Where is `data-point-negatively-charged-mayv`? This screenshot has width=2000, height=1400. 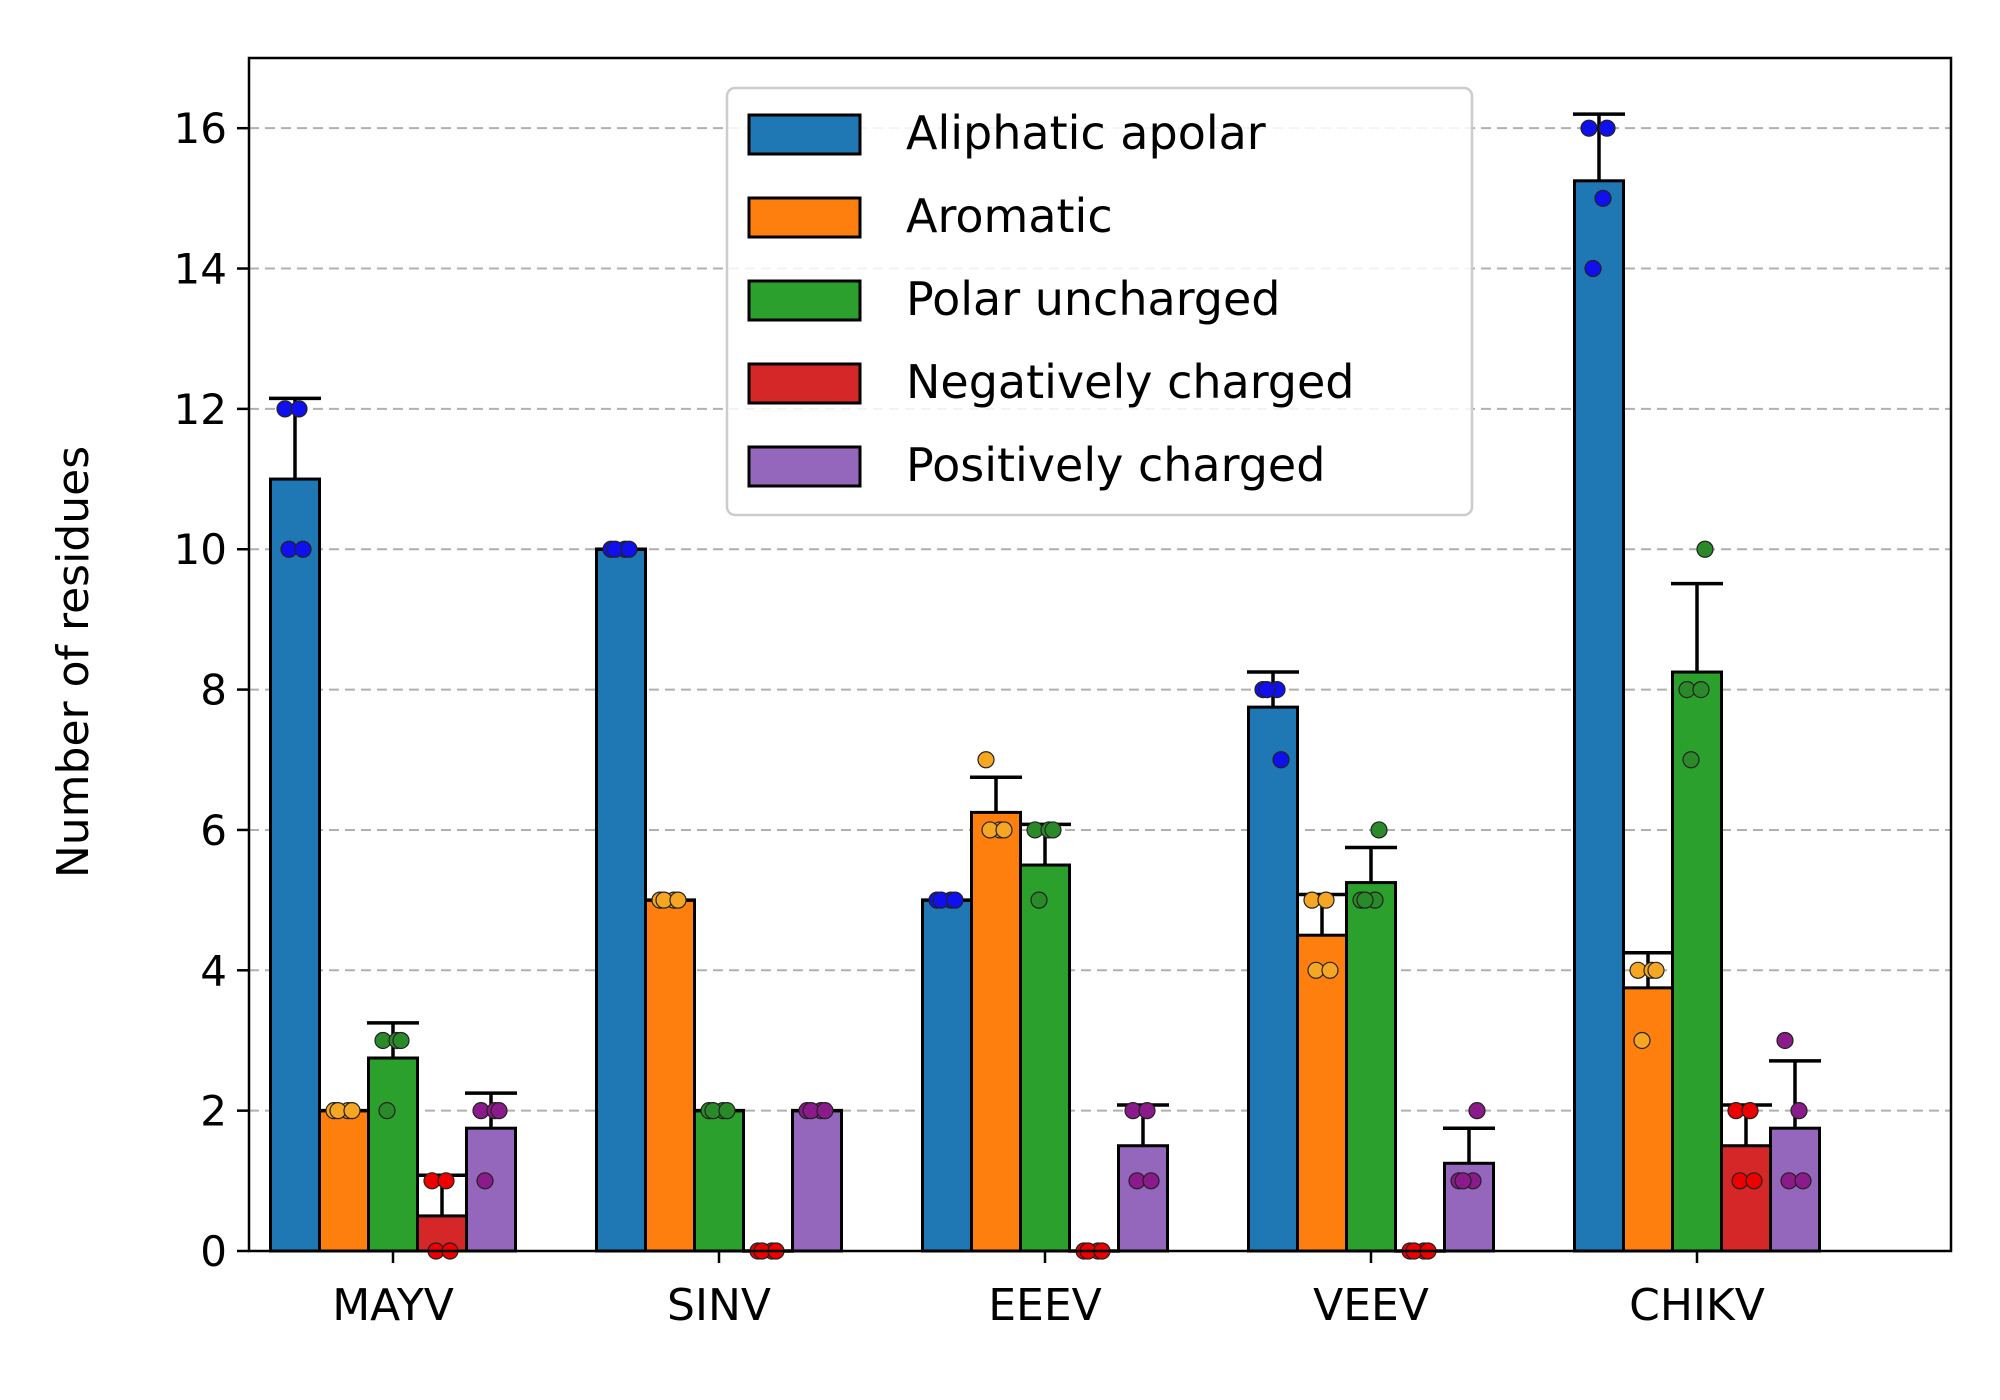
data-point-negatively-charged-mayv is located at coordinates (446, 1181).